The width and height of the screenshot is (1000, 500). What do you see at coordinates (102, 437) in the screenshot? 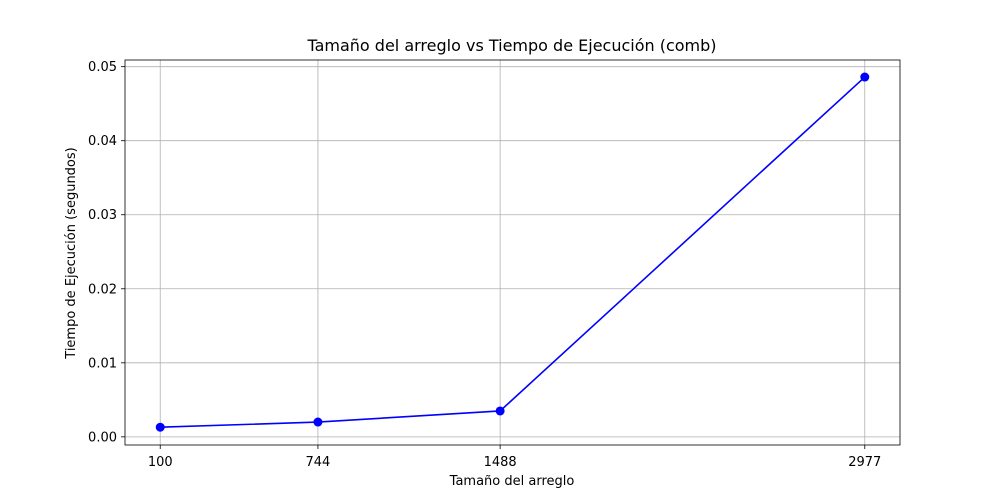
I see `y-tick-label: 0.00` at bounding box center [102, 437].